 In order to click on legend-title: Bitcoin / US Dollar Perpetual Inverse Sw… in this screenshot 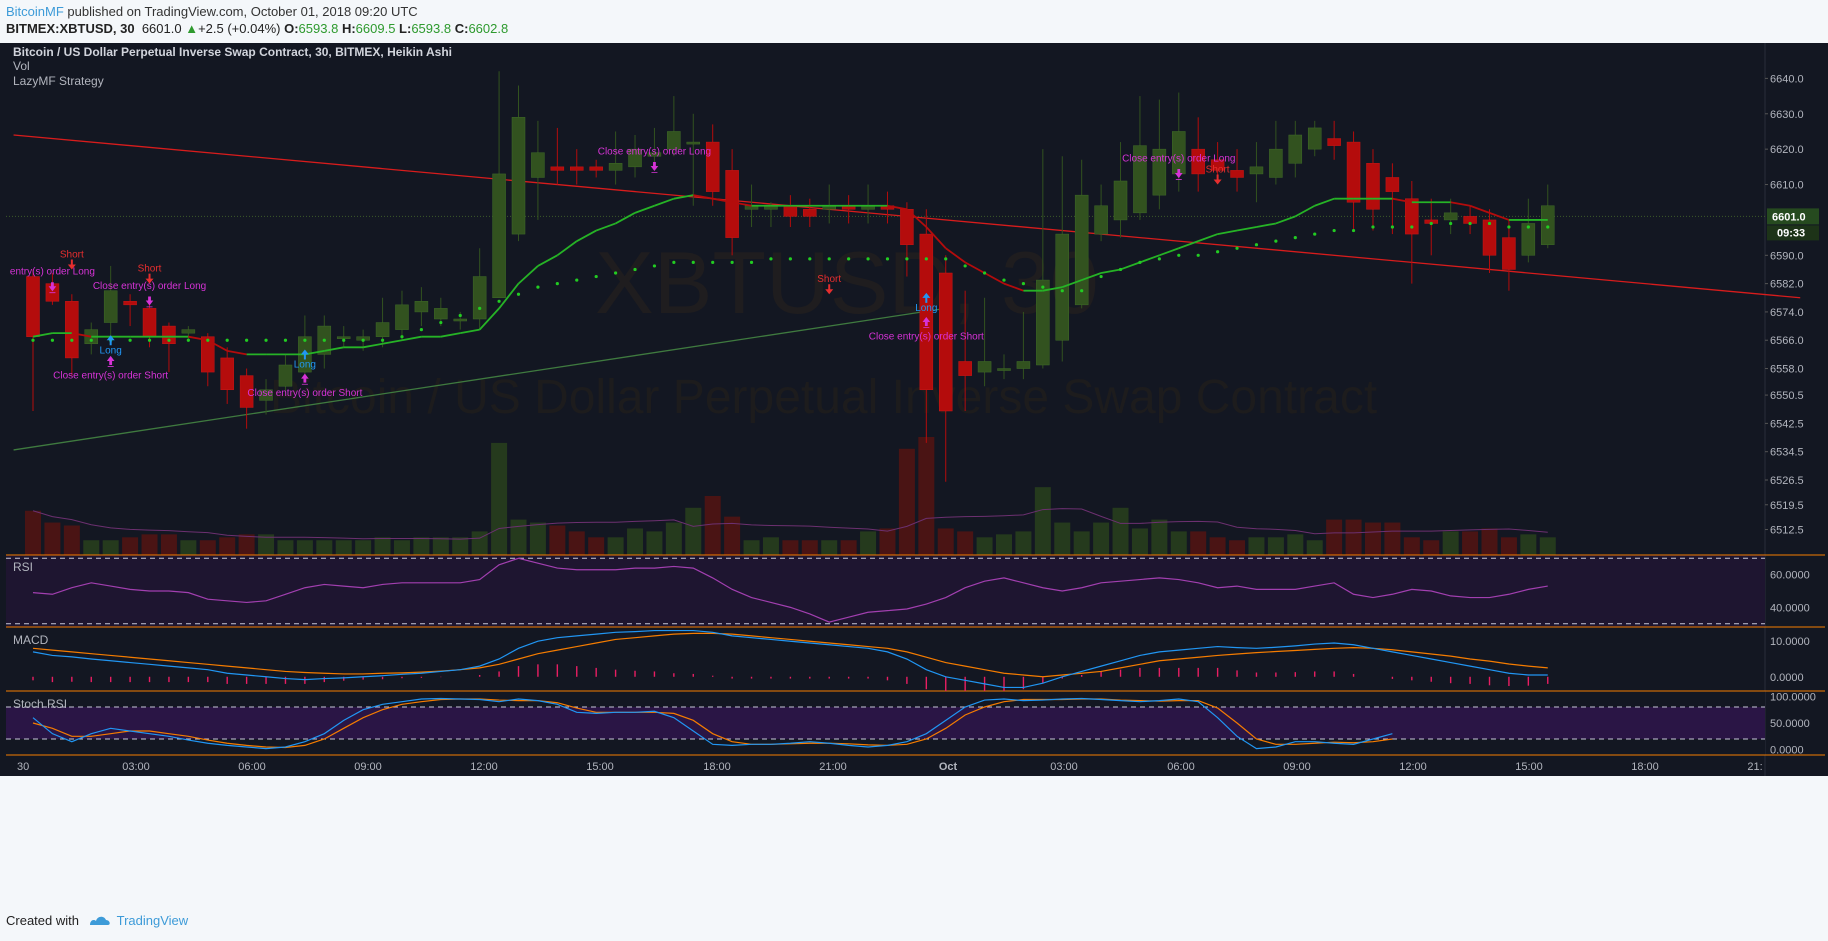, I will do `click(232, 52)`.